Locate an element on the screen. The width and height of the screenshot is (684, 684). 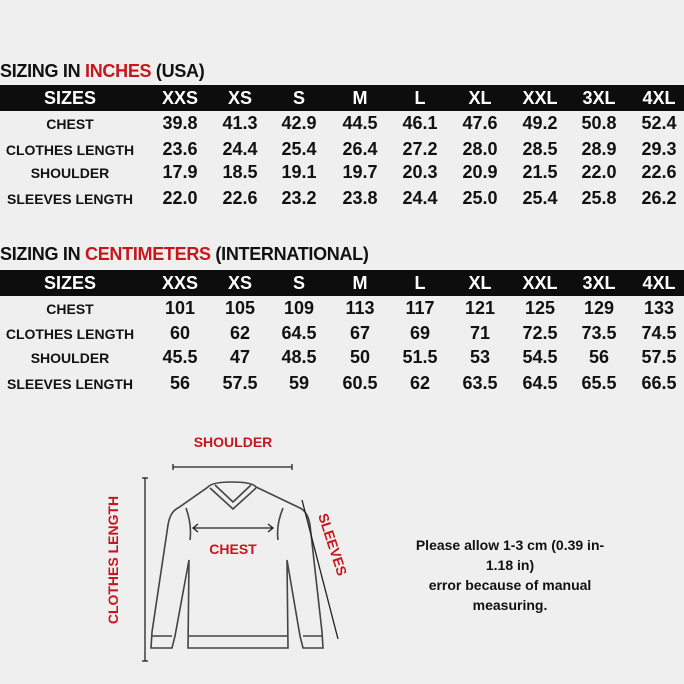
cell-value: 47.6 is located at coordinates (480, 123).